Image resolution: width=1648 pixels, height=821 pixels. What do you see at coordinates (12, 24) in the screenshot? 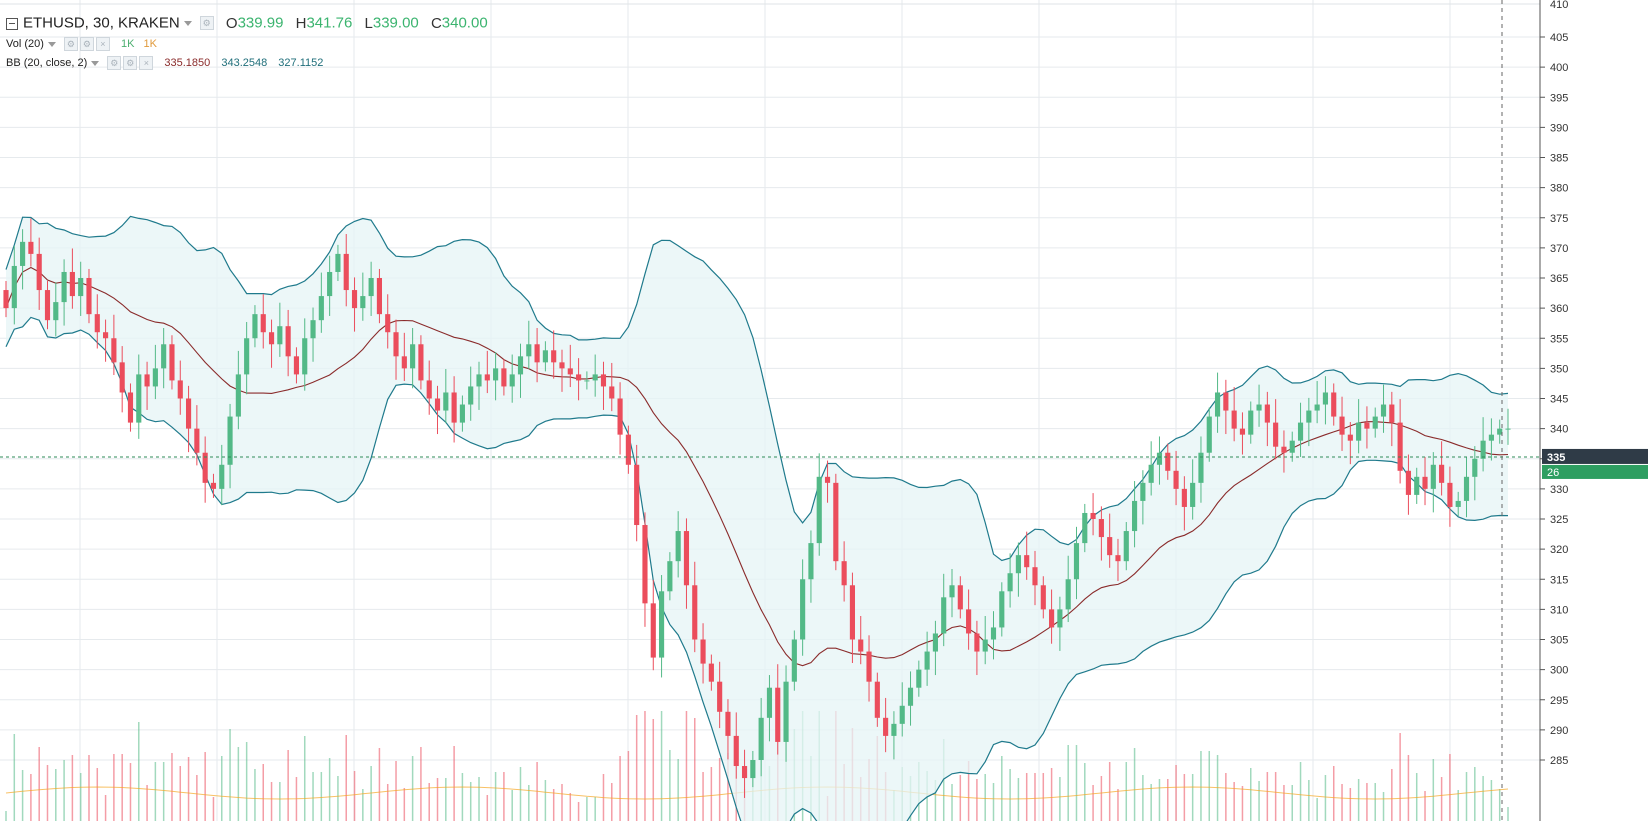
I see `collapse-icon` at bounding box center [12, 24].